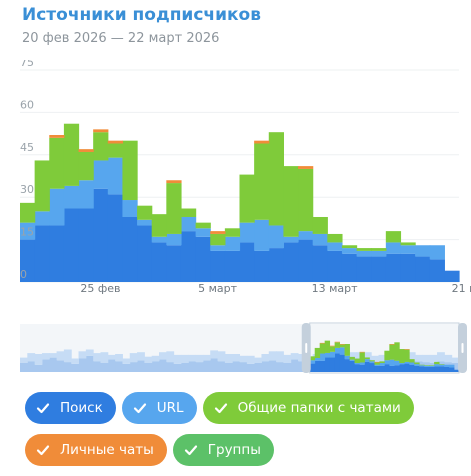  I want to click on legend-toggle: Личные чаты, so click(96, 450).